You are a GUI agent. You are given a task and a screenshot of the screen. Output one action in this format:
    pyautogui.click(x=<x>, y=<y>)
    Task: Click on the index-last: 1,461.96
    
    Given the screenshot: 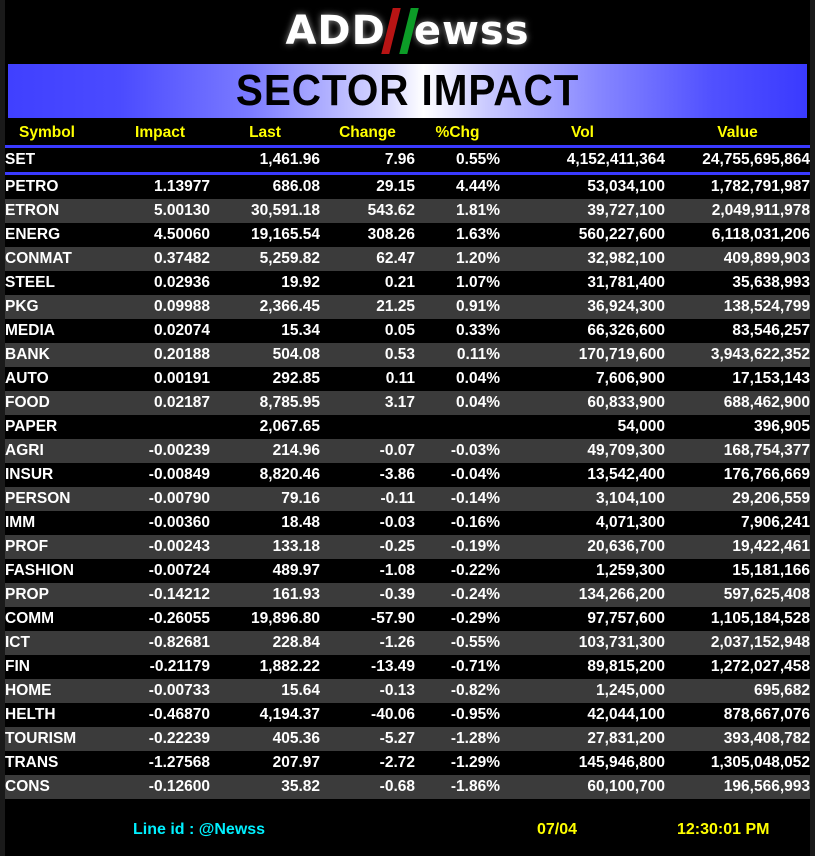 What is the action you would take?
    pyautogui.click(x=289, y=159)
    